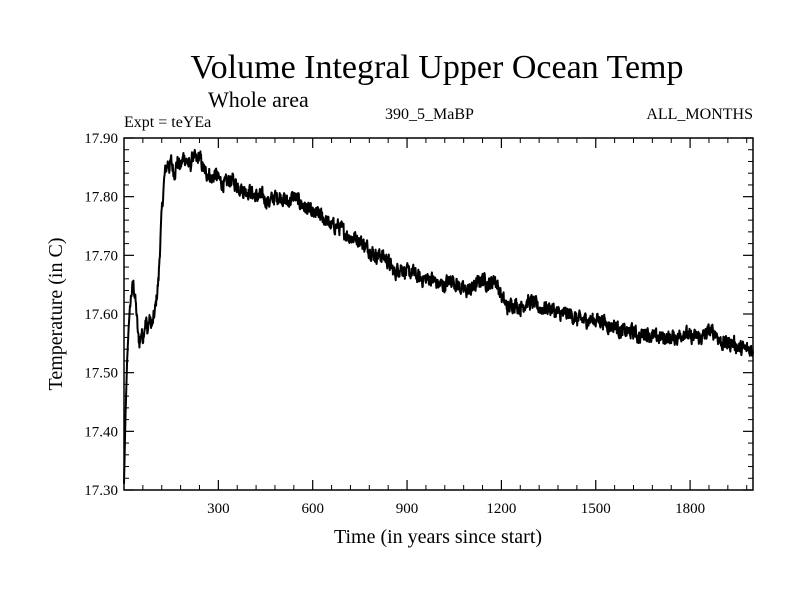 Image resolution: width=800 pixels, height=600 pixels. I want to click on x-axis-label: Time (in years since start), so click(438, 537).